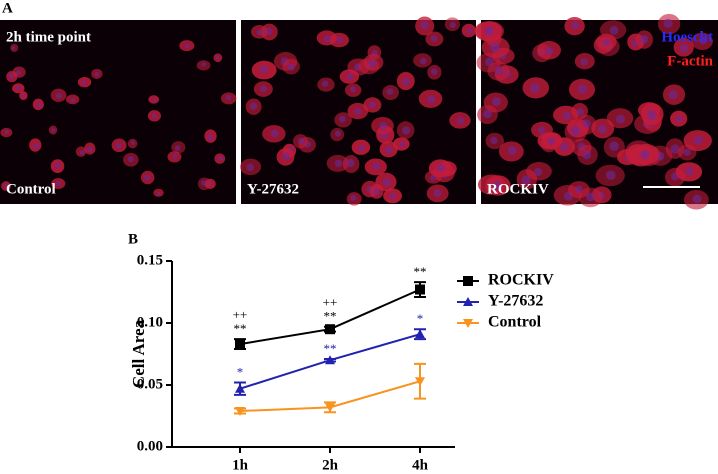 This screenshot has width=718, height=474. I want to click on stain-label: F-actin, so click(690, 61).